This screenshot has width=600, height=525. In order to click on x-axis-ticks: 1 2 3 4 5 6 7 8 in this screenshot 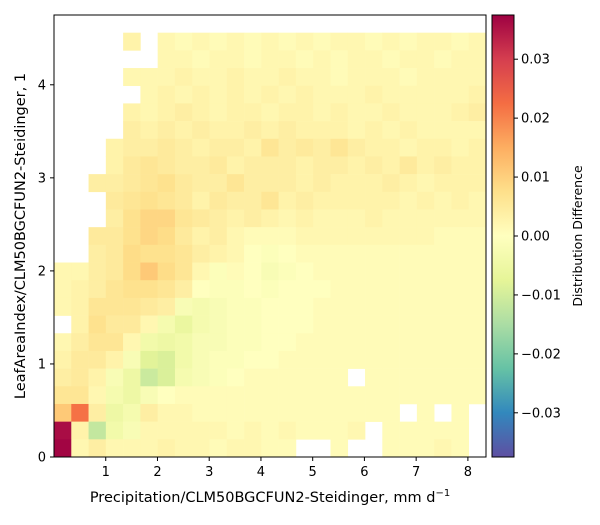, I will do `click(287, 468)`.